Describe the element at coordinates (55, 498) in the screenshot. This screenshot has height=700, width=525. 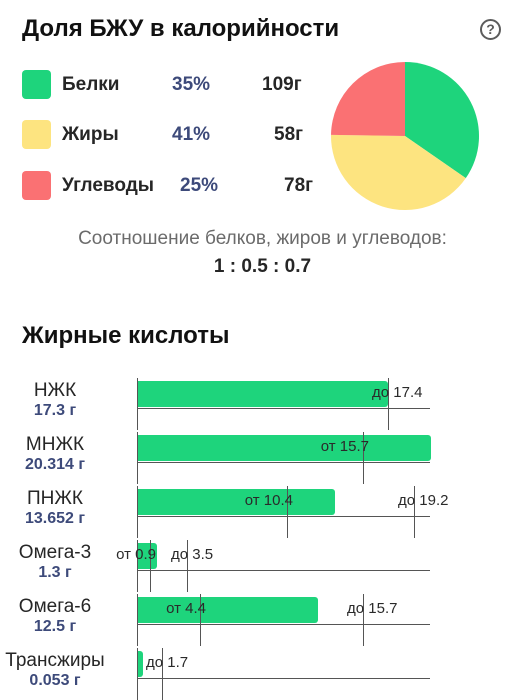
I see `fatty-acid-name: ПНЖК` at that location.